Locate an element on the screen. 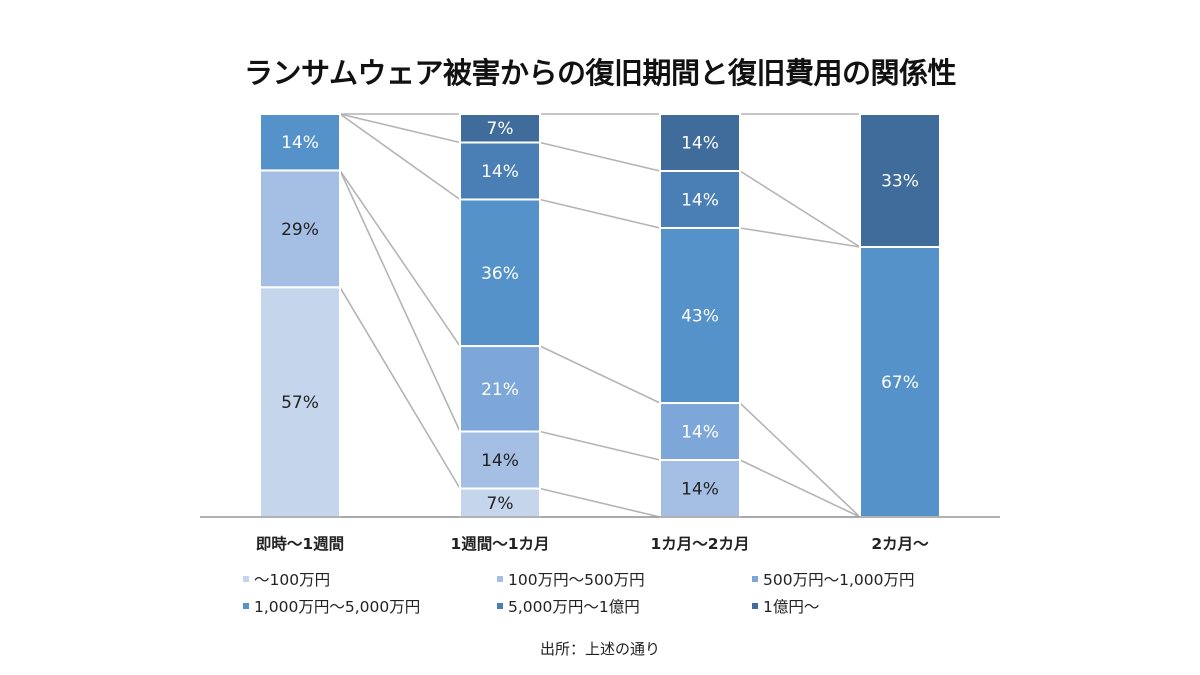 The height and width of the screenshot is (675, 1200). legend-item: ～100万円 is located at coordinates (286, 579).